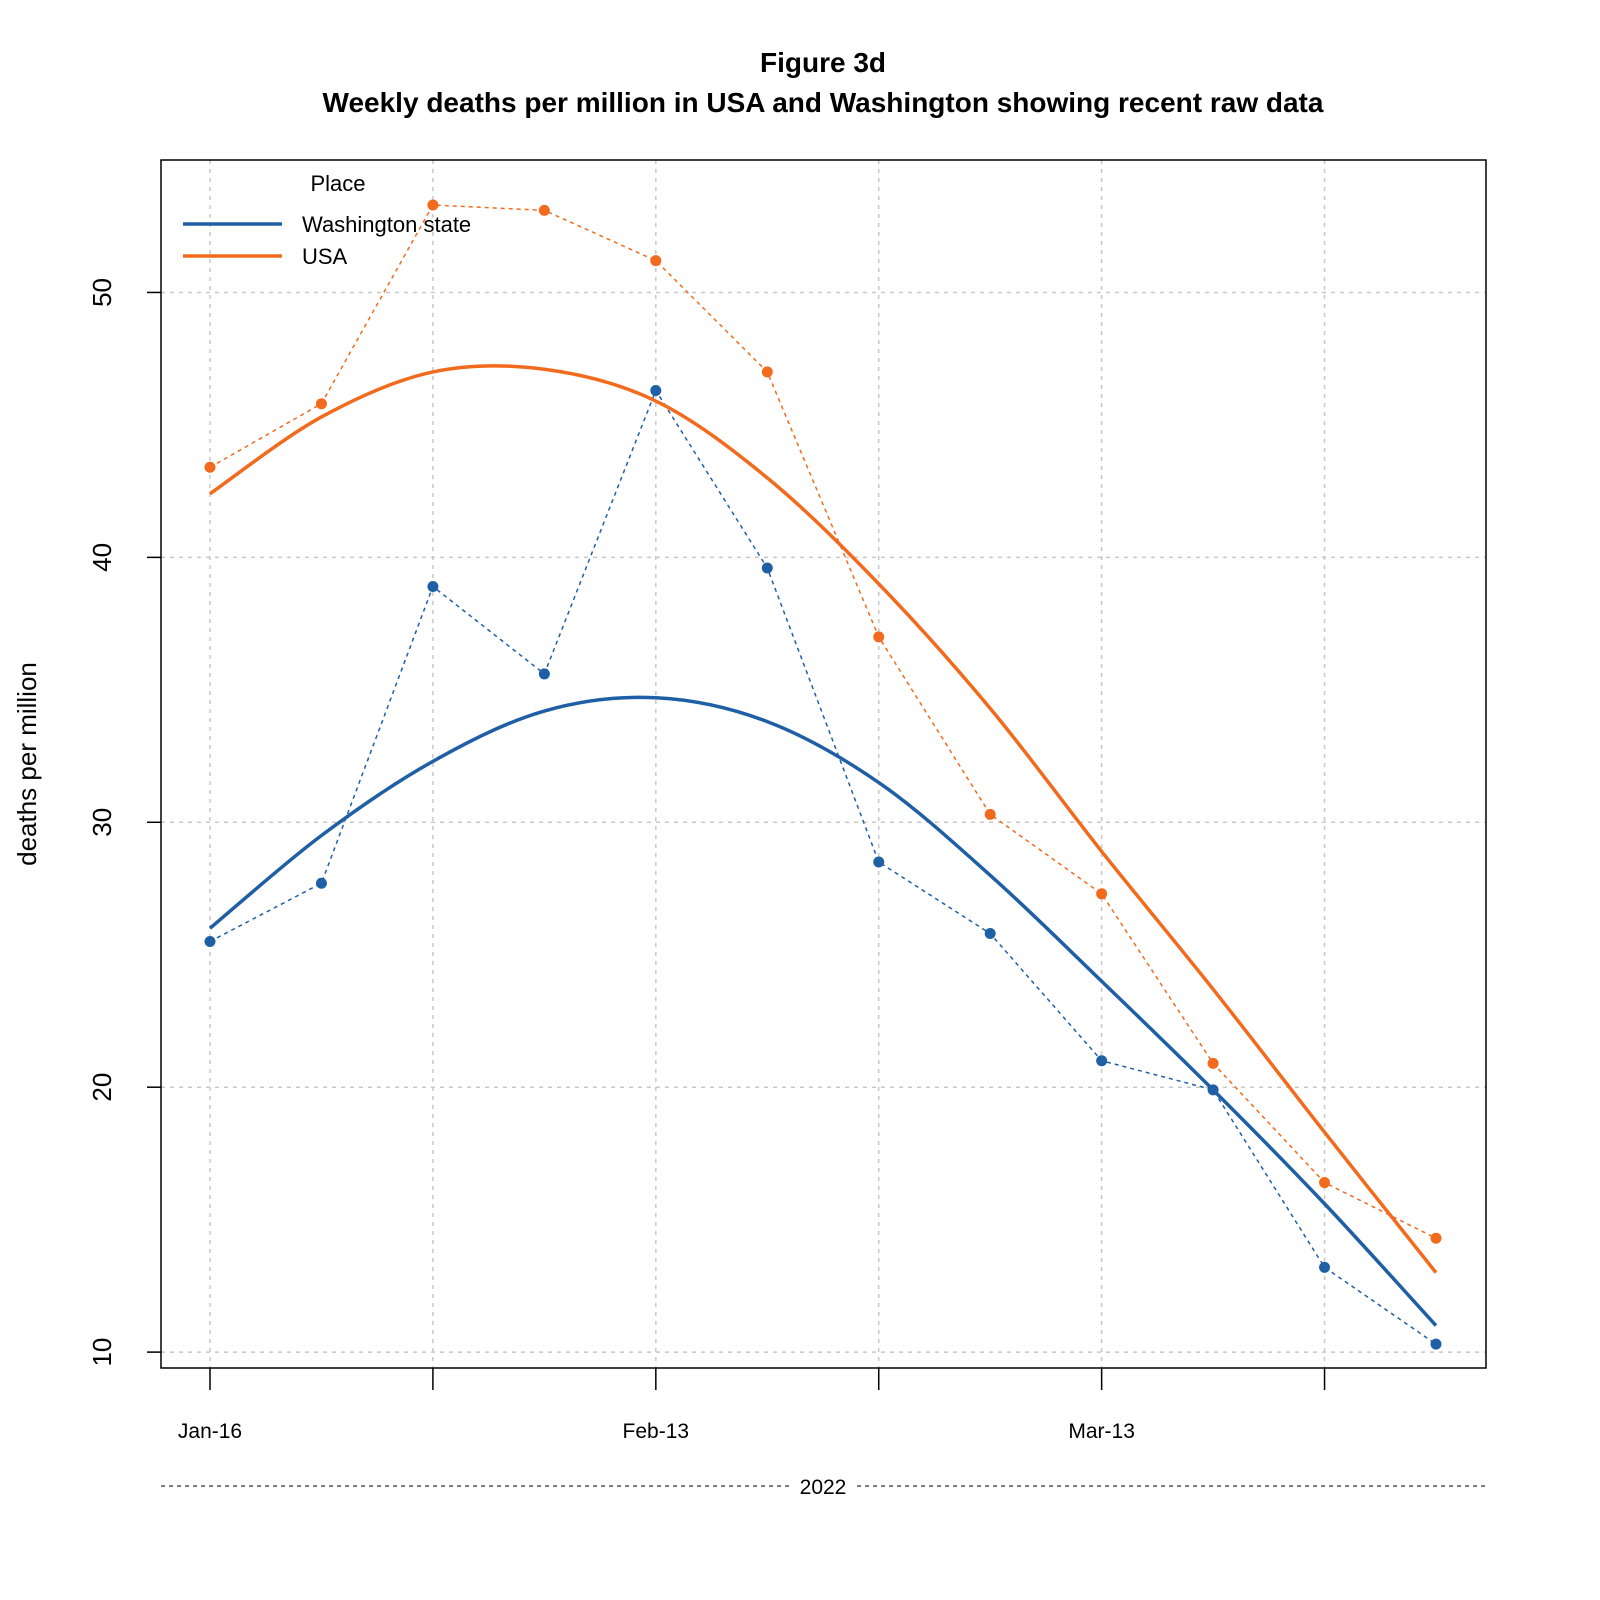 The image size is (1600, 1600). I want to click on x-tick-label-2: Mar-13, so click(1101, 1431).